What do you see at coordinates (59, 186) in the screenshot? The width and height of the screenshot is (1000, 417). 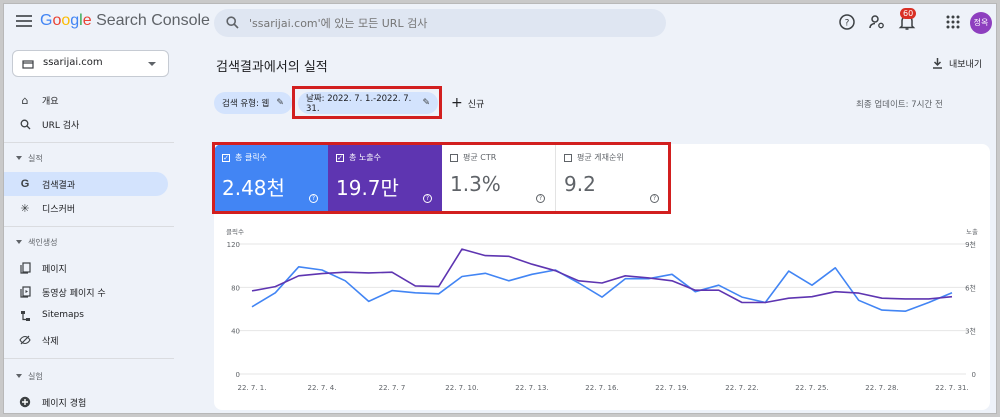 I see `sidebar-item-label: 검색결과` at bounding box center [59, 186].